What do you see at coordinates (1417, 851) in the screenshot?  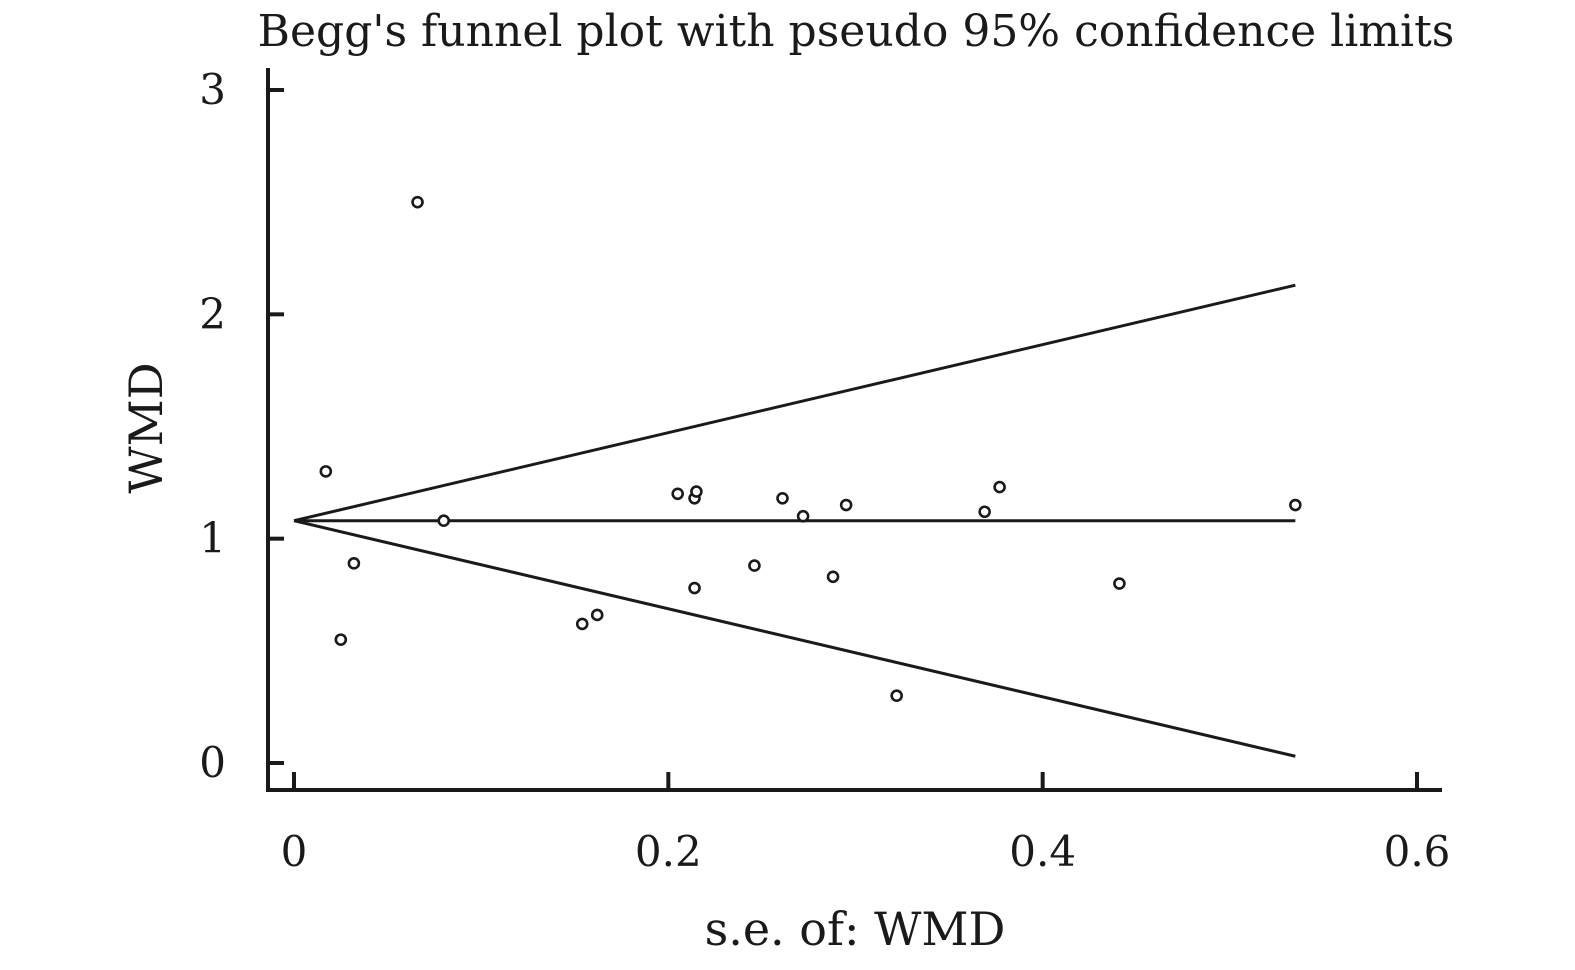 I see `x-tick-label: 0.6` at bounding box center [1417, 851].